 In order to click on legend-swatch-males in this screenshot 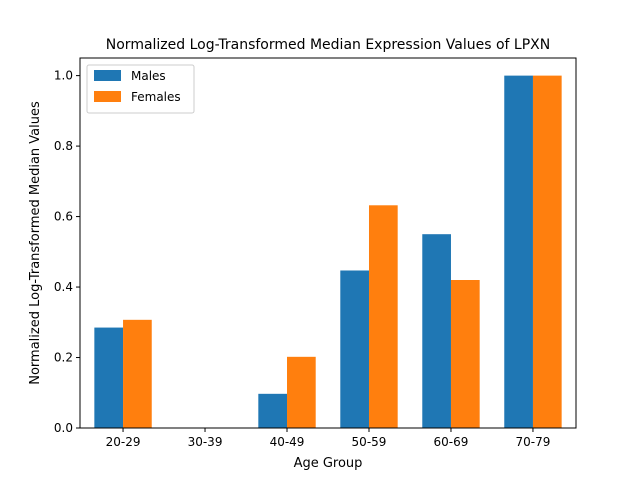, I will do `click(107, 75)`.